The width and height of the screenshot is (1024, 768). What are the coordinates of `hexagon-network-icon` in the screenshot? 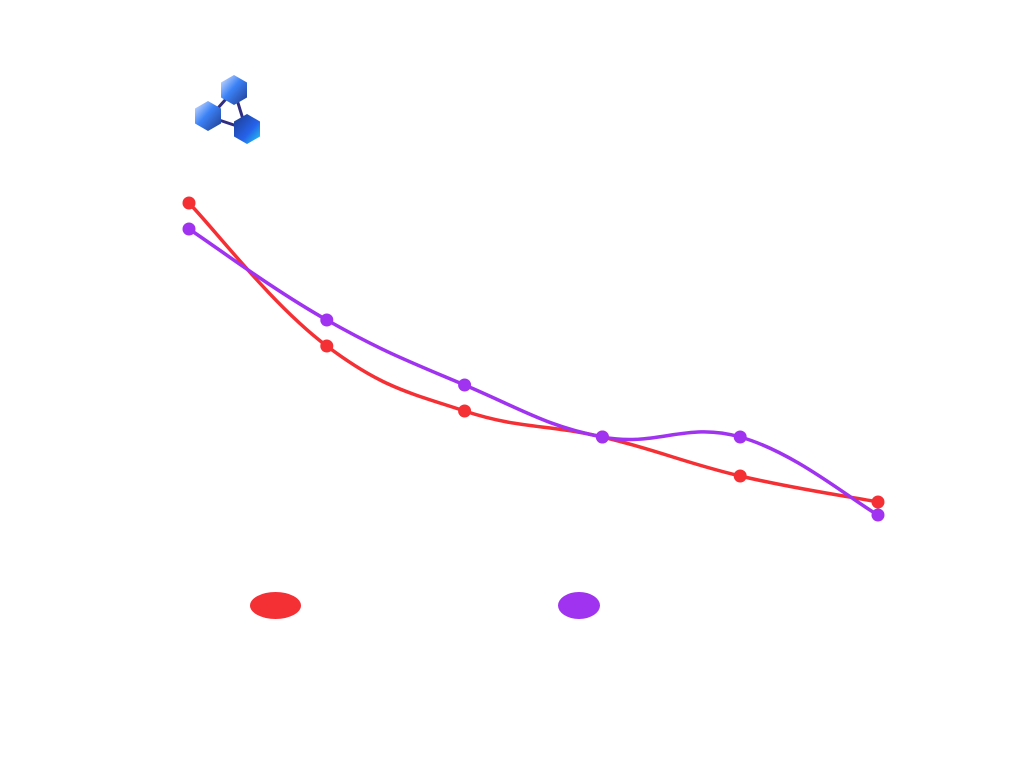 It's located at (227, 109).